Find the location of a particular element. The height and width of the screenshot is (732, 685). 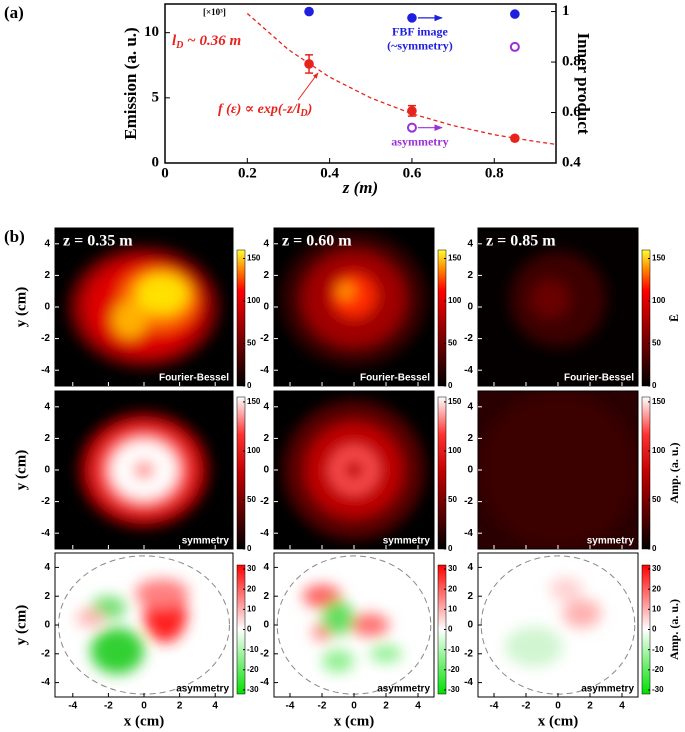

panel-caption: asymmetry is located at coordinates (607, 689).